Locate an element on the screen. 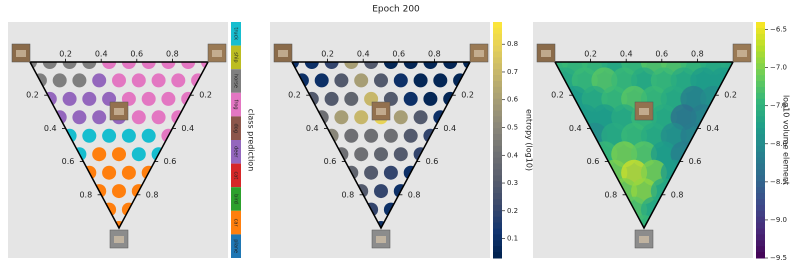 The height and width of the screenshot is (263, 793). colorbar-tick-label: −6.5 is located at coordinates (778, 30).